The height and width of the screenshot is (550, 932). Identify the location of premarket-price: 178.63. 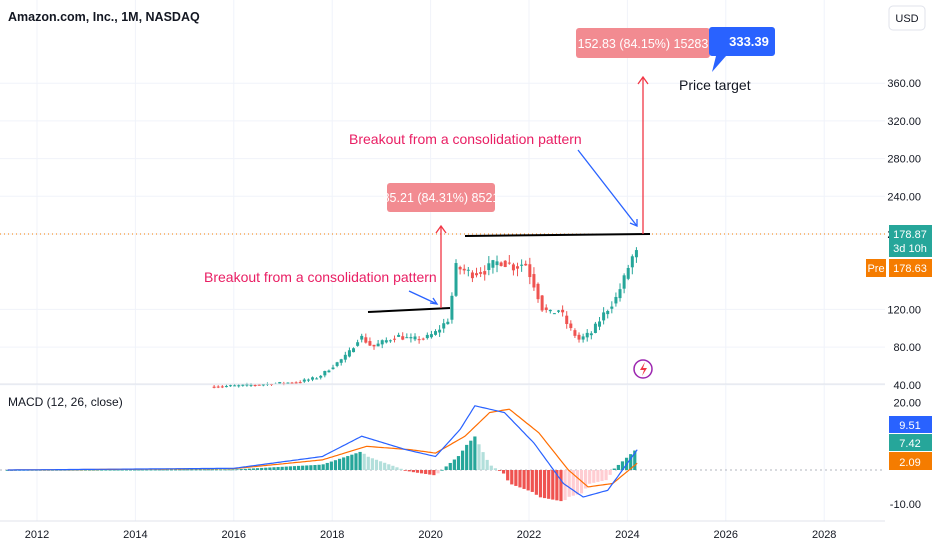
(910, 269).